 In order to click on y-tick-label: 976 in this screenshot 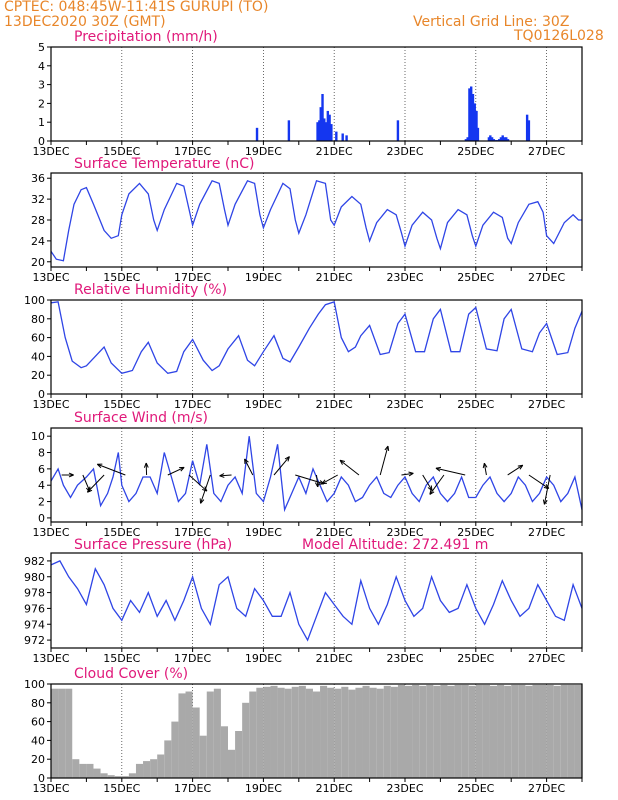, I will do `click(34, 608)`.